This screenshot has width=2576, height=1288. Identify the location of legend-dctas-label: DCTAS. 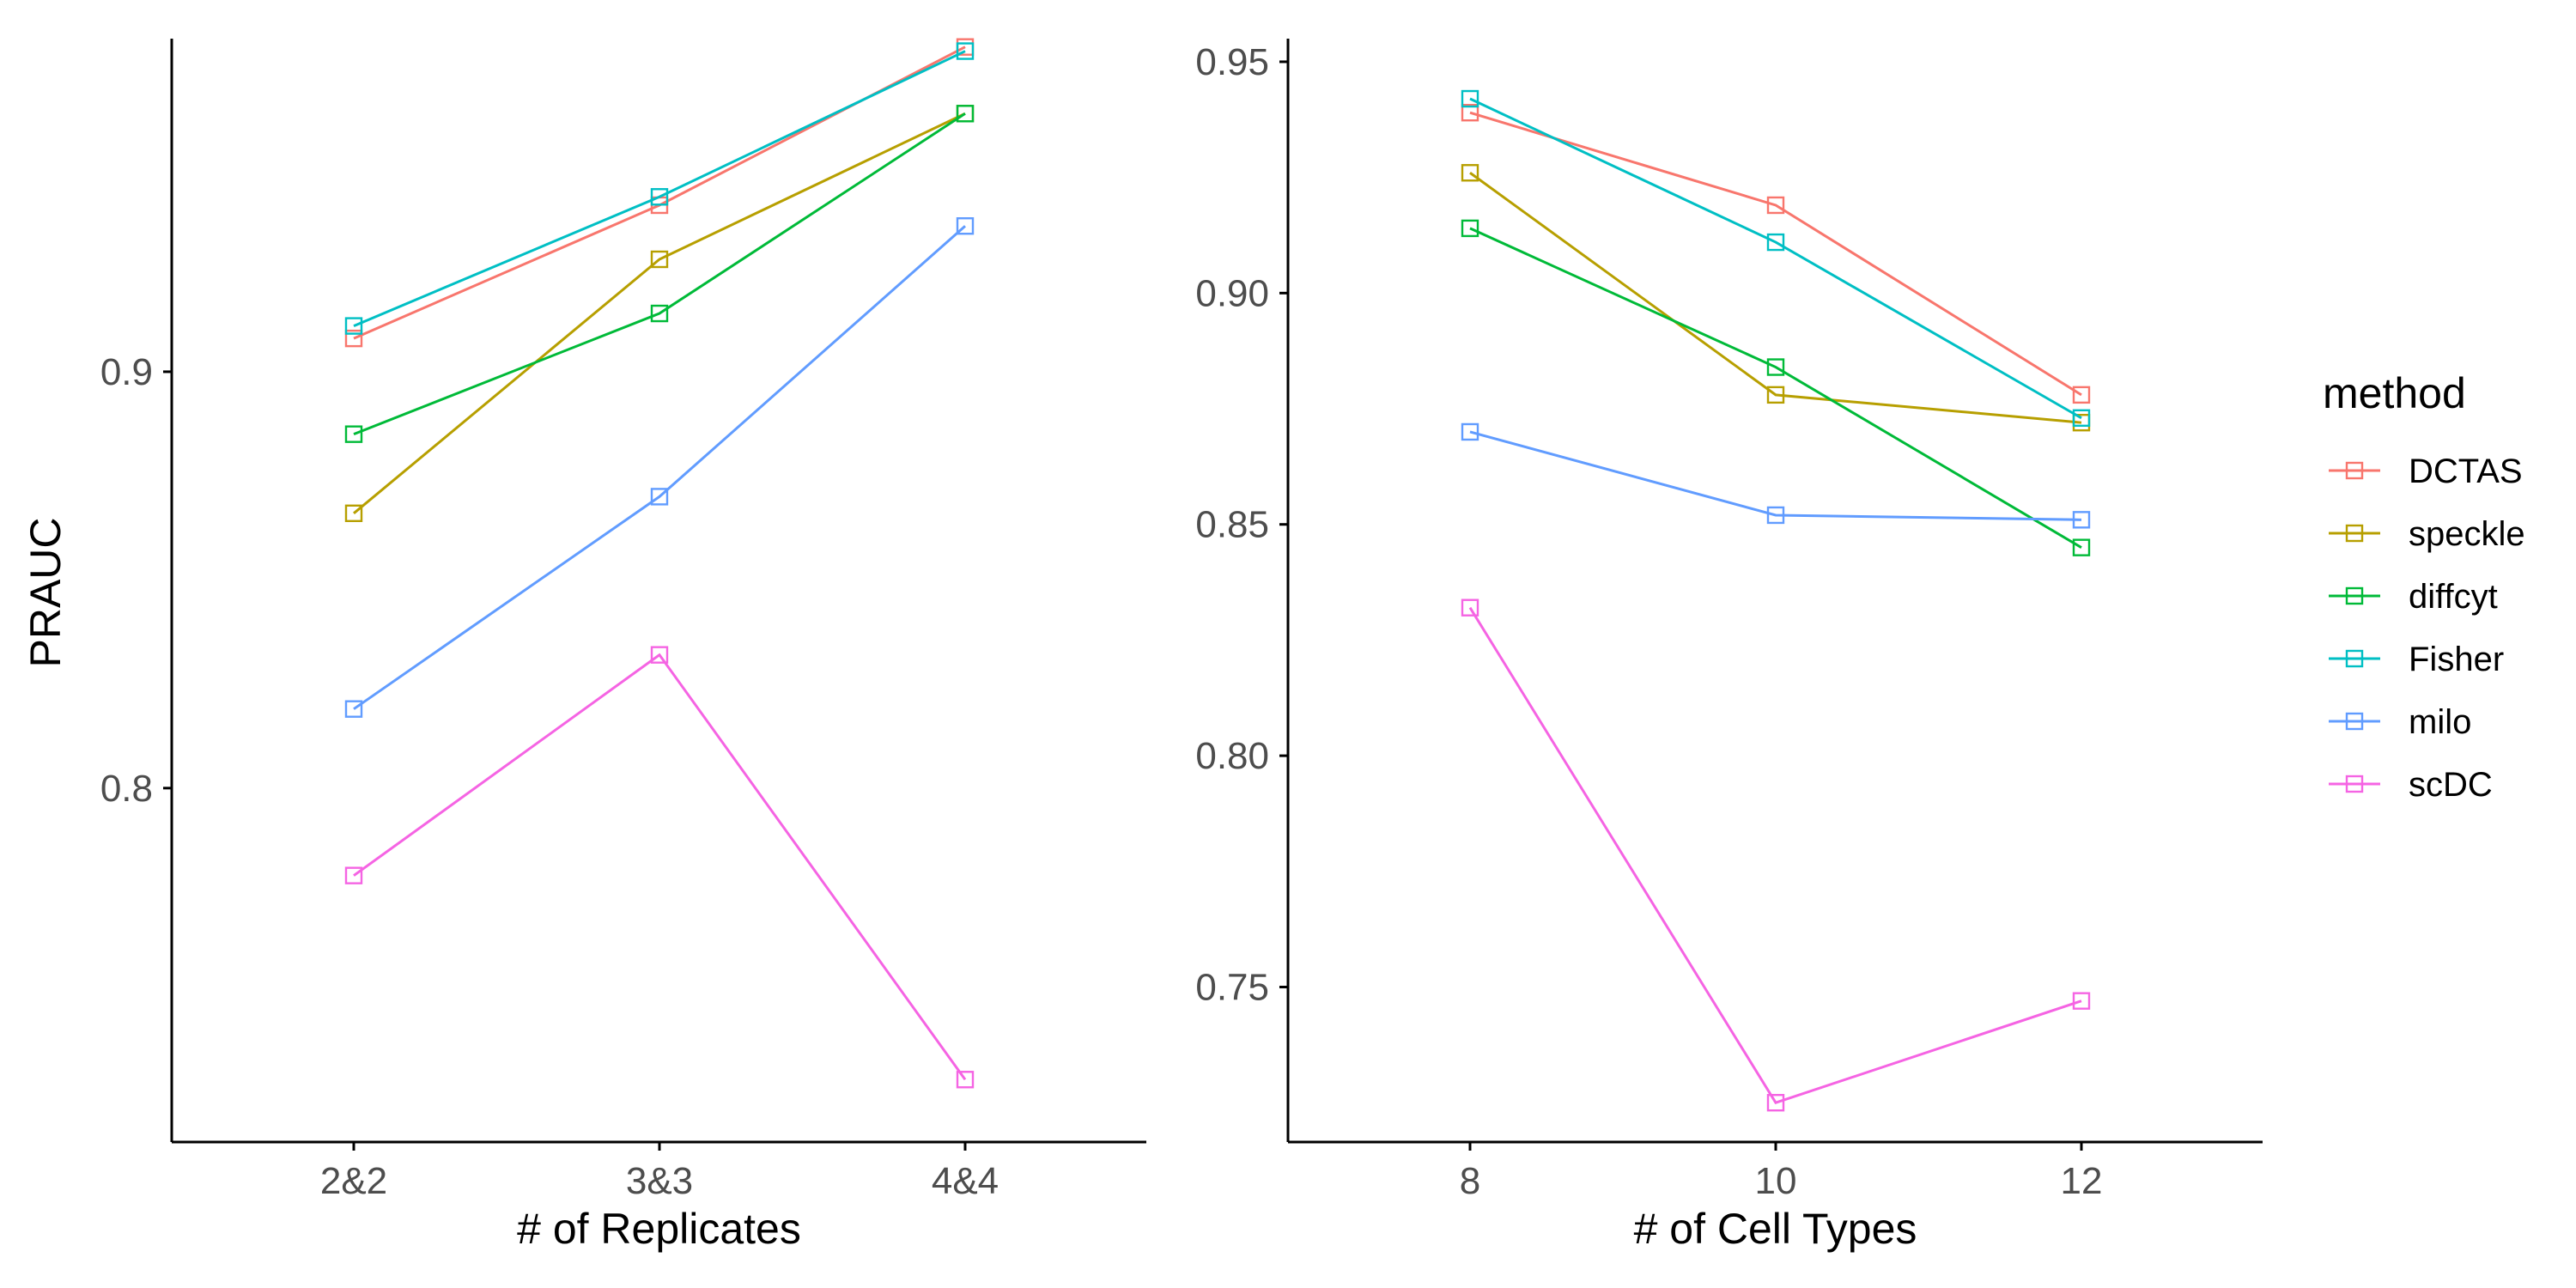
(2466, 472).